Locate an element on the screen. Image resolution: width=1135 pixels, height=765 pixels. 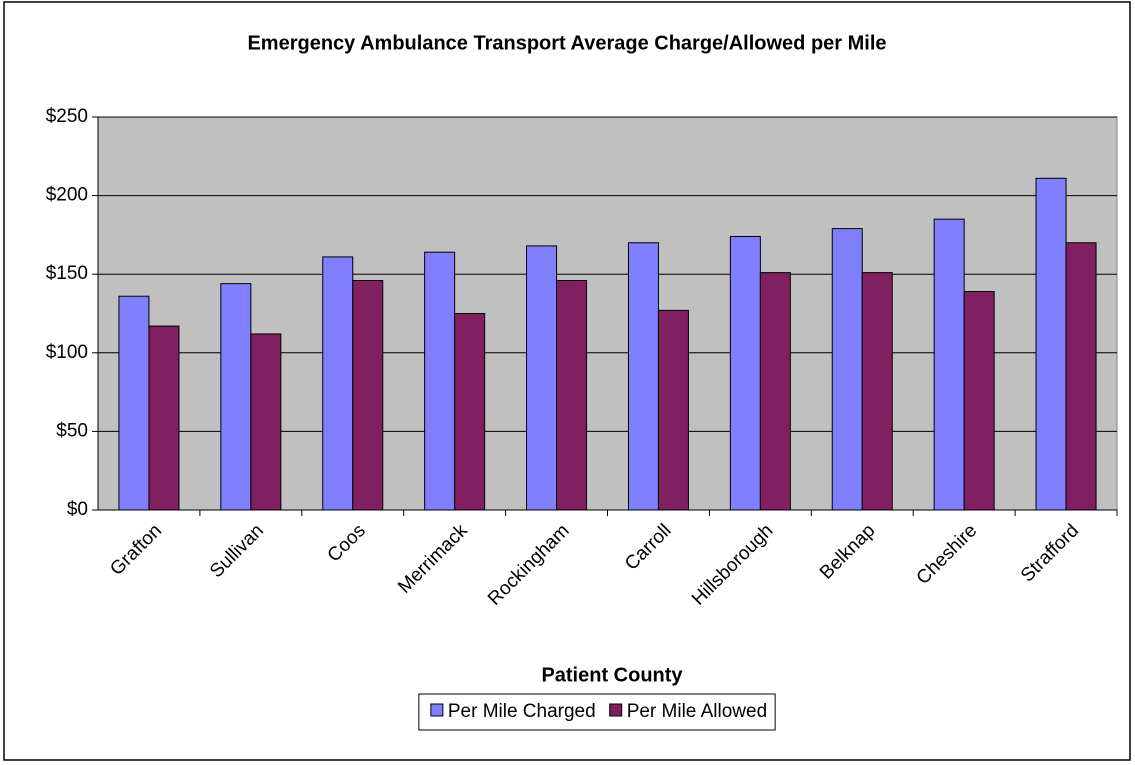
x-axis-title: Patient County is located at coordinates (612, 675).